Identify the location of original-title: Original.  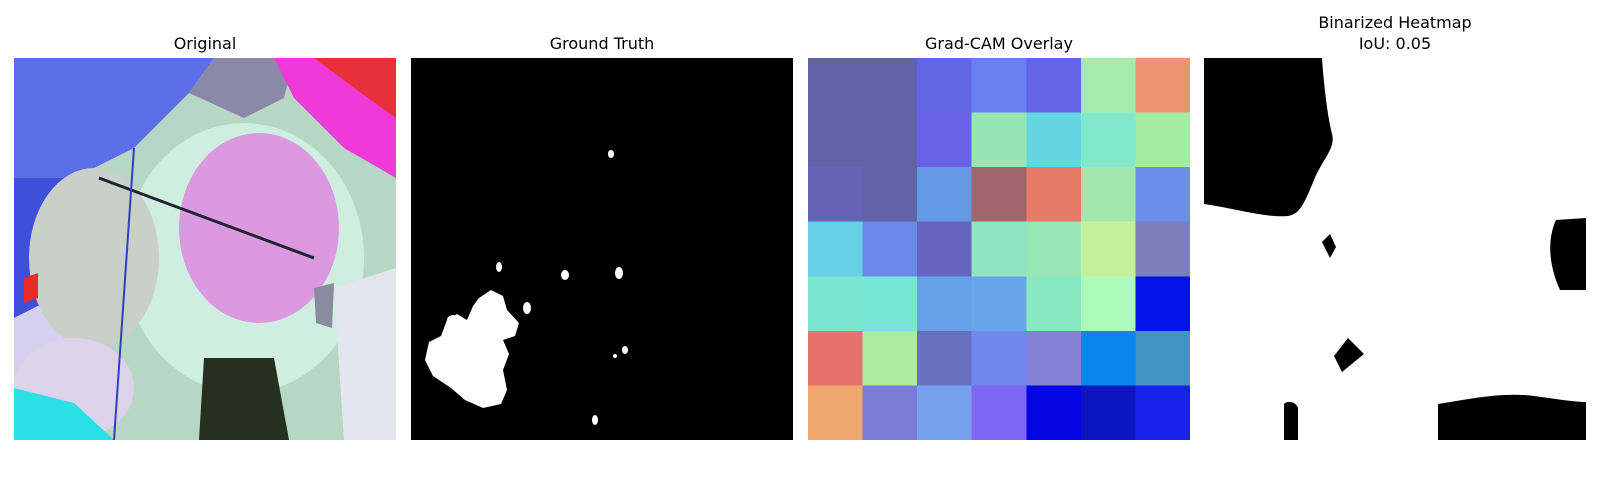
(205, 43).